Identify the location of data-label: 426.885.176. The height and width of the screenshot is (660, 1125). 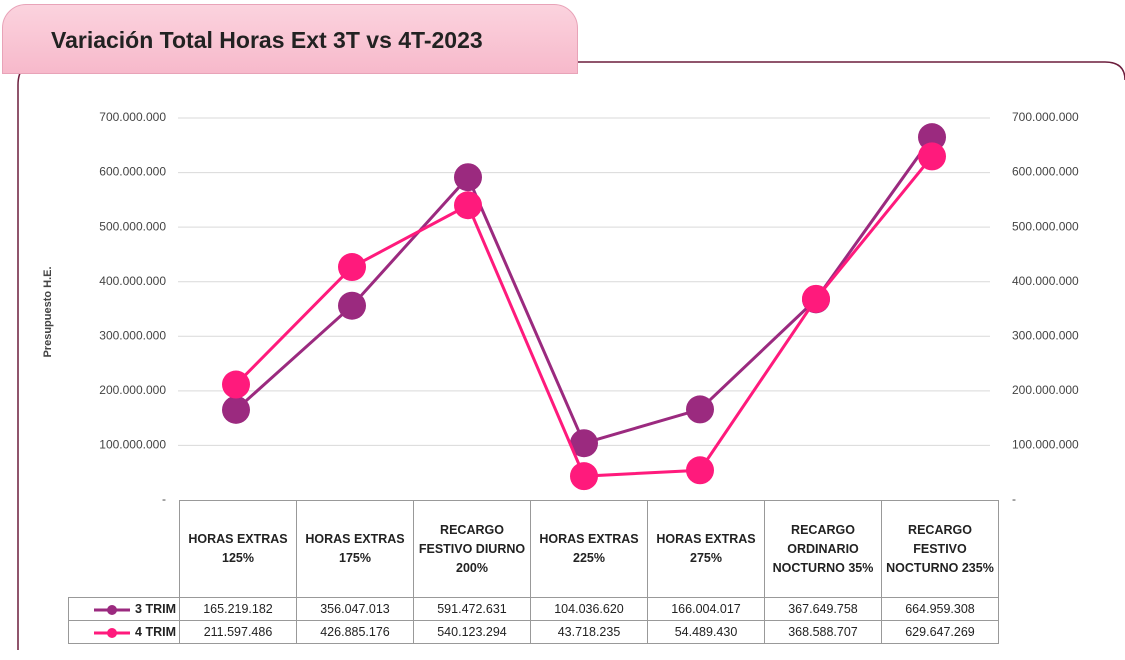
(355, 632).